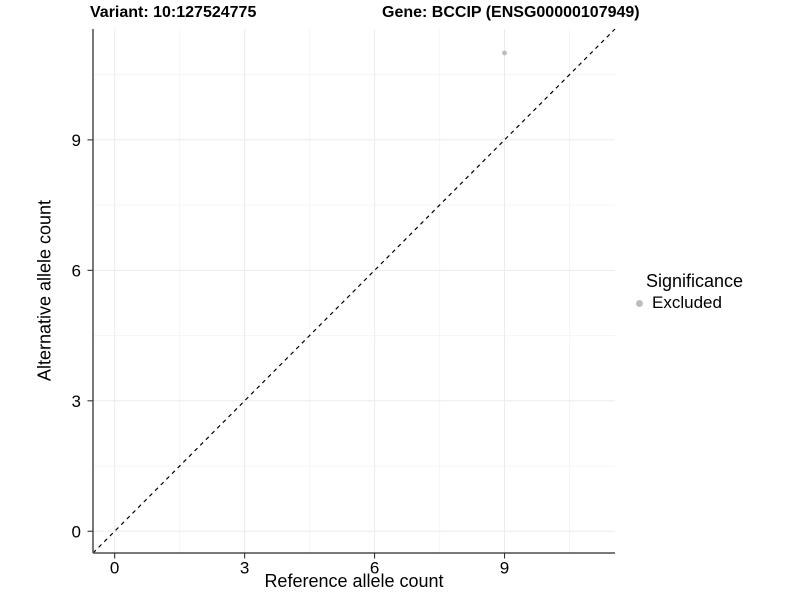  I want to click on data-point, so click(504, 53).